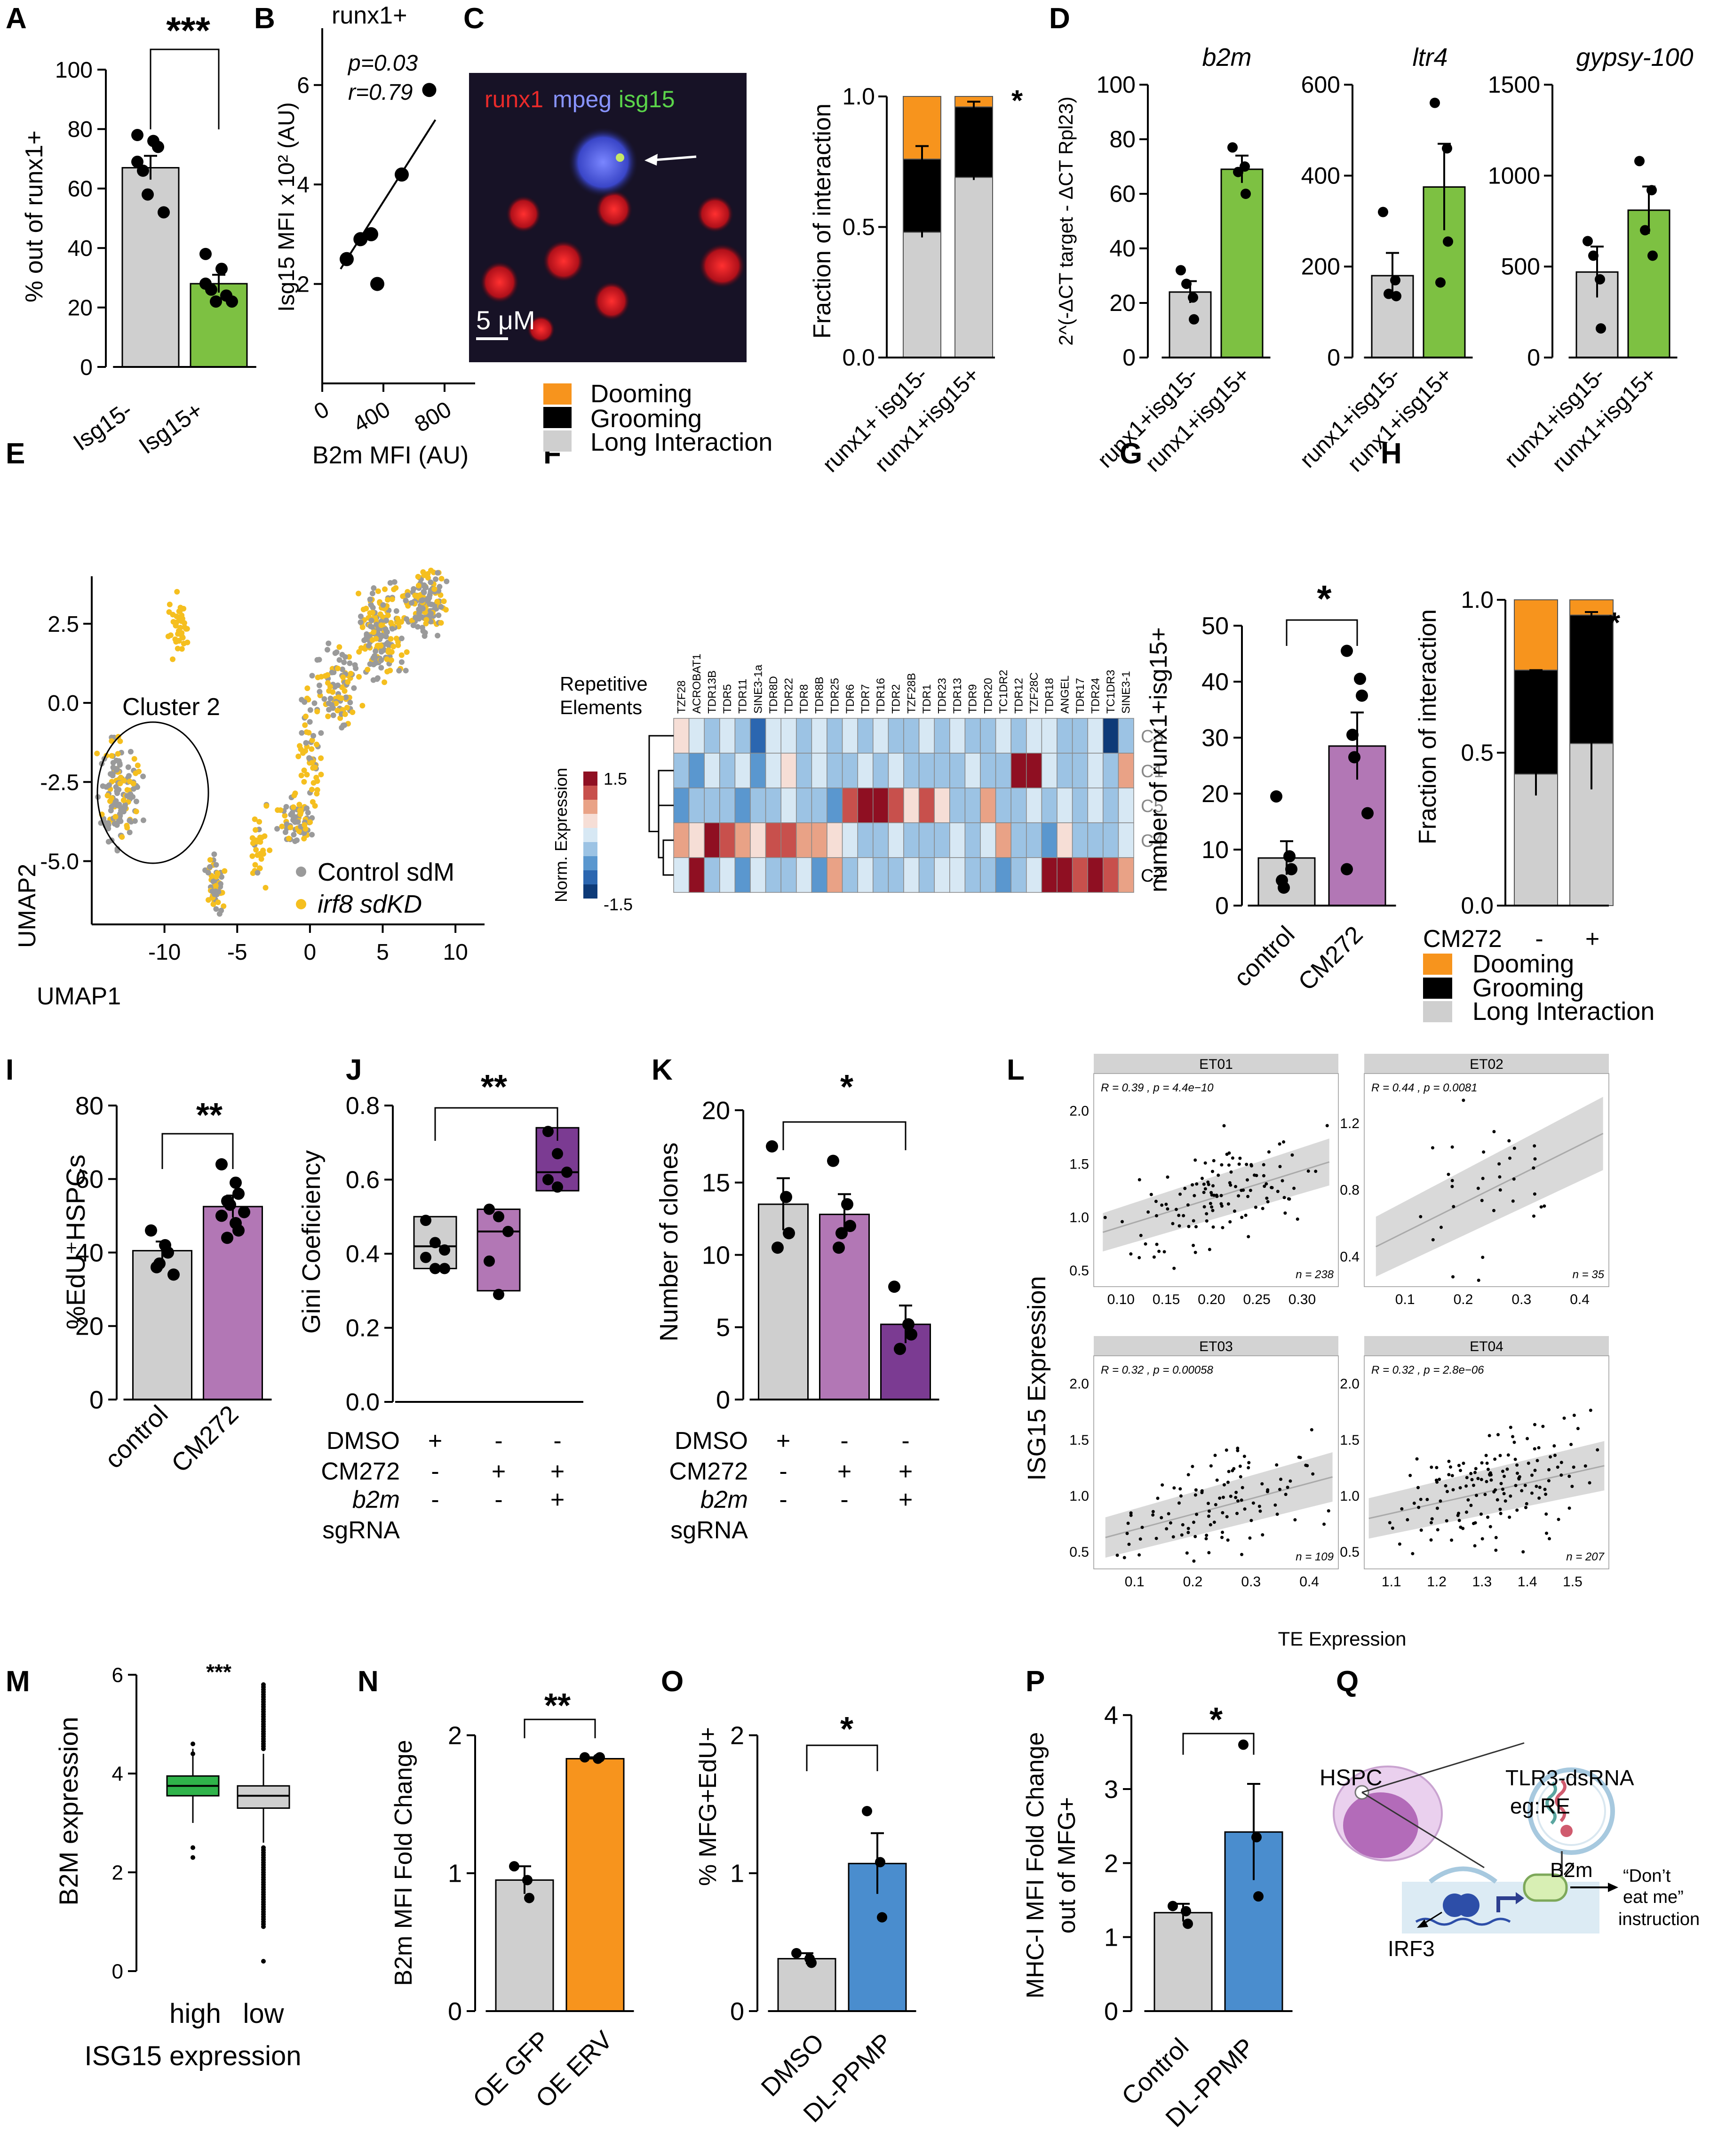 Image resolution: width=1718 pixels, height=2156 pixels. Describe the element at coordinates (494, 1087) in the screenshot. I see `significance-J: **` at that location.